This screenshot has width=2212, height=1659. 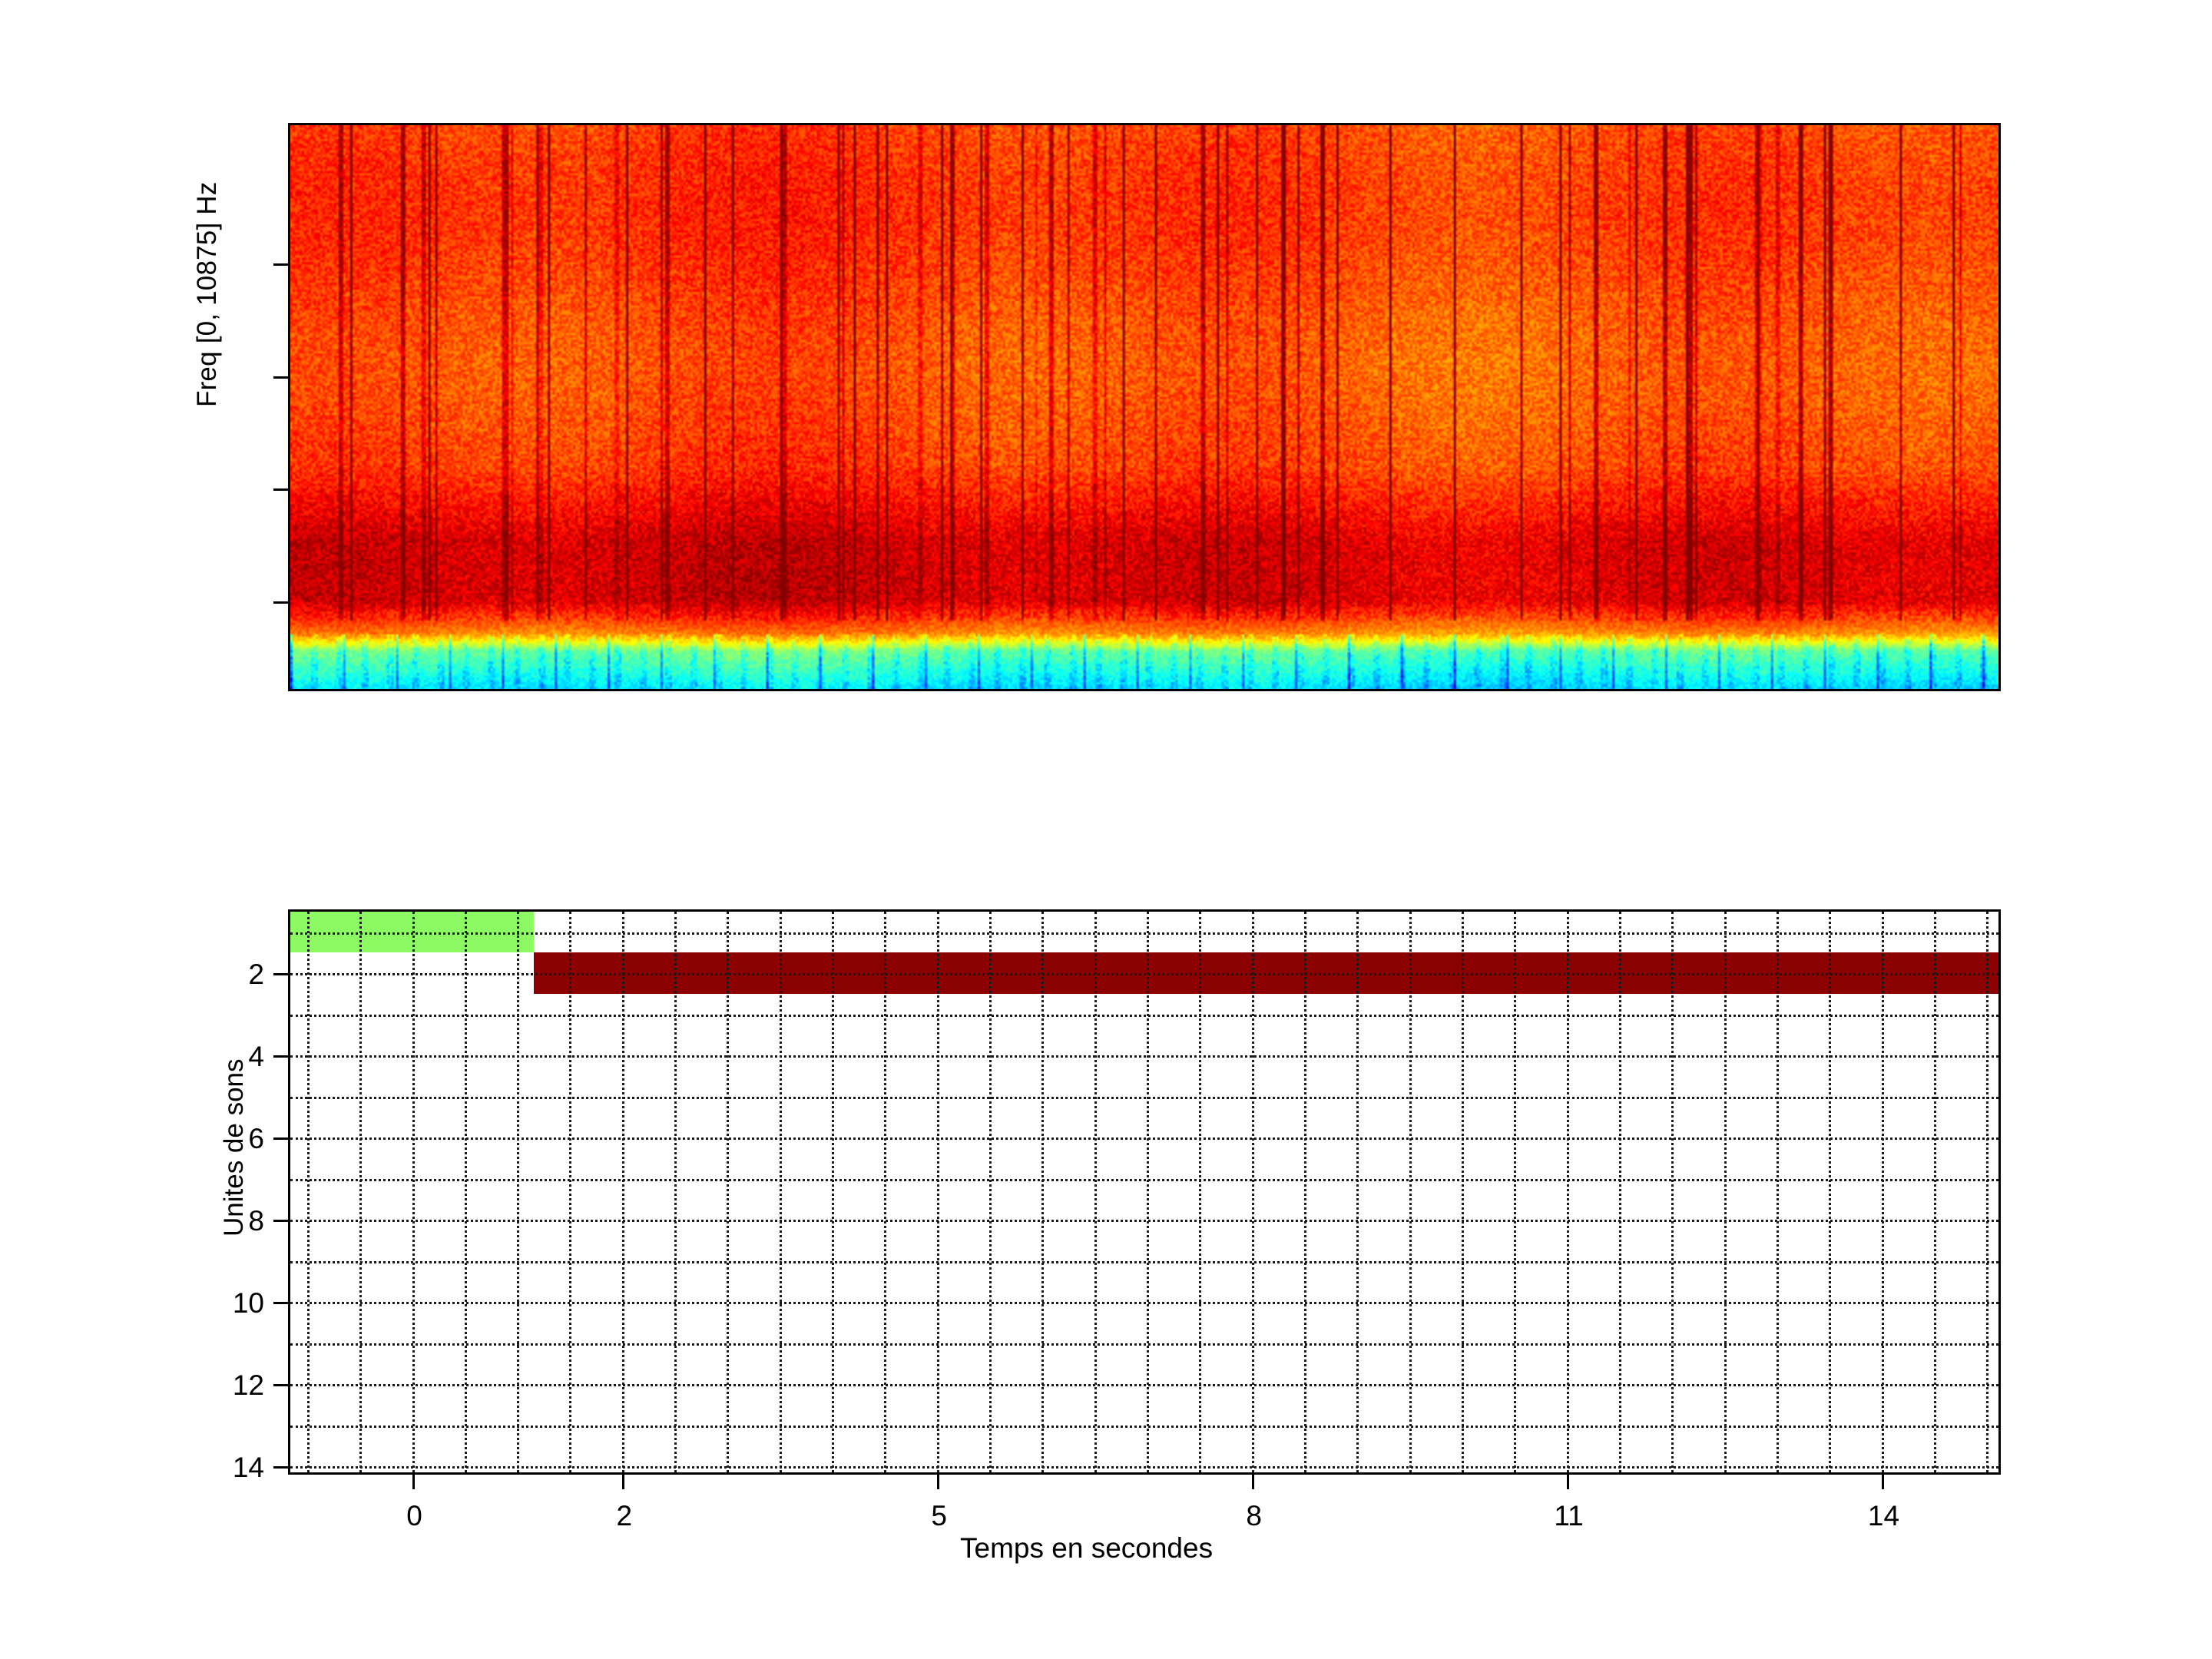 I want to click on segmentation-ytick-10: 10, so click(x=261, y=1303).